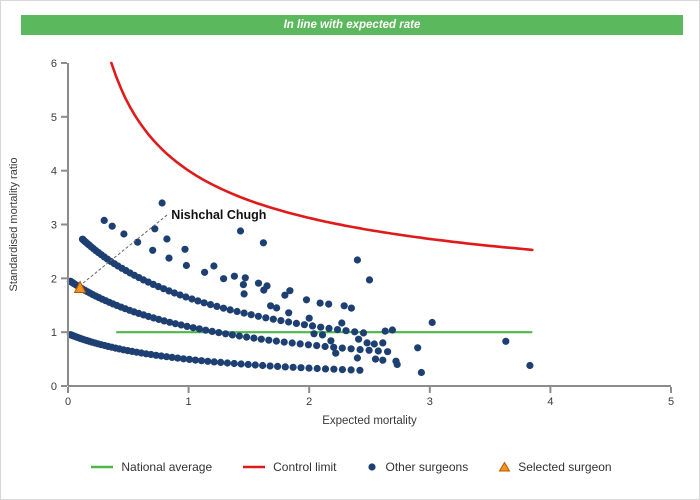  Describe the element at coordinates (54, 226) in the screenshot. I see `y-tick-label: 3` at that location.